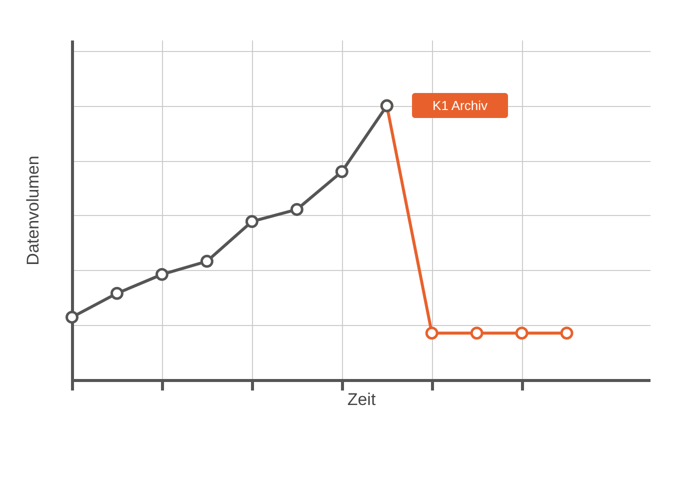  What do you see at coordinates (361, 399) in the screenshot?
I see `x-axis-title: Zeit` at bounding box center [361, 399].